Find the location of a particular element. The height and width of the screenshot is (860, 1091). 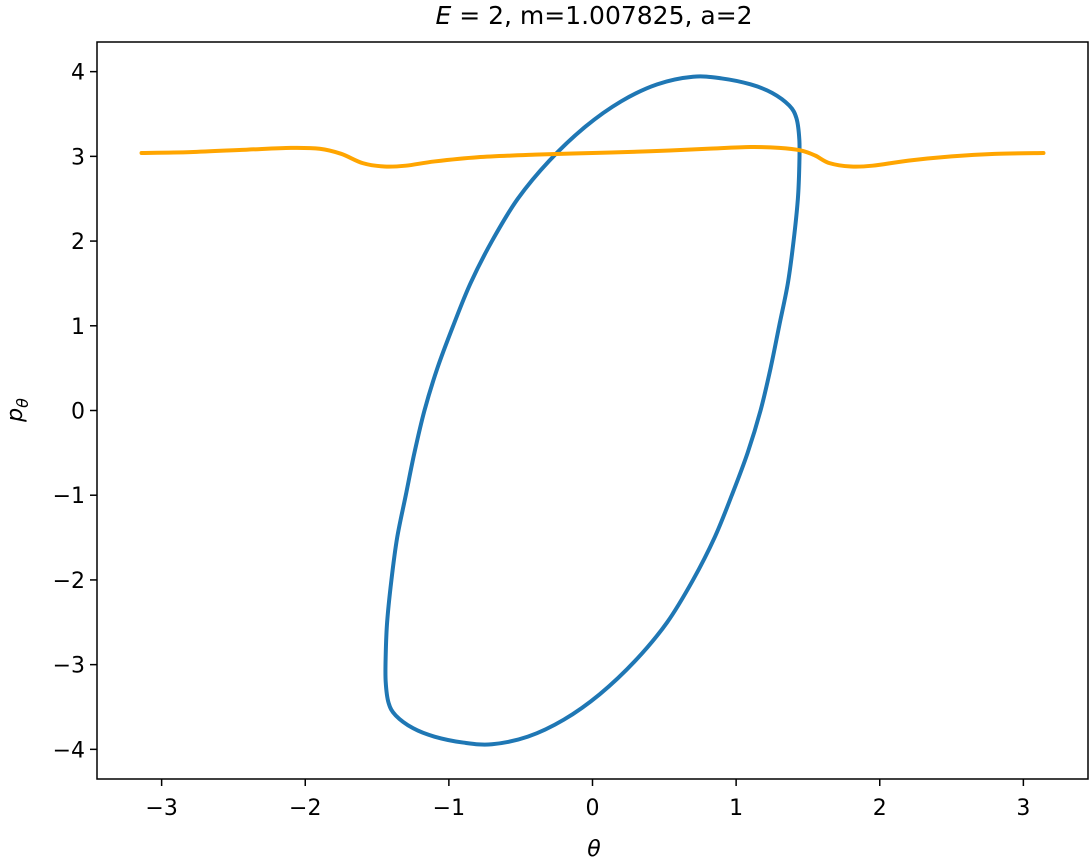

y-axis-label: pθ is located at coordinates (17, 410).